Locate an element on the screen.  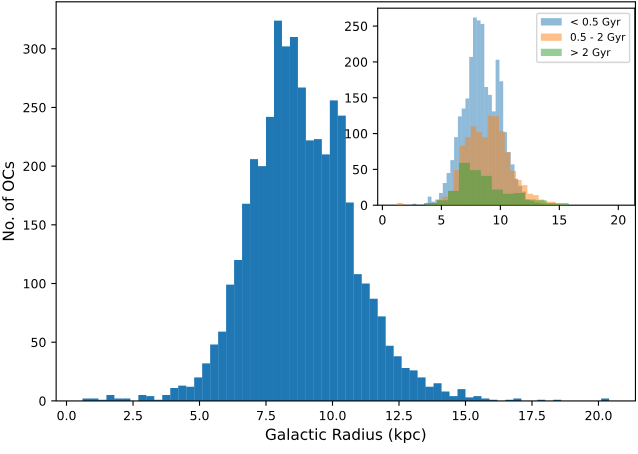
x-axis-title: Galactic Radius (kpc) is located at coordinates (346, 436).